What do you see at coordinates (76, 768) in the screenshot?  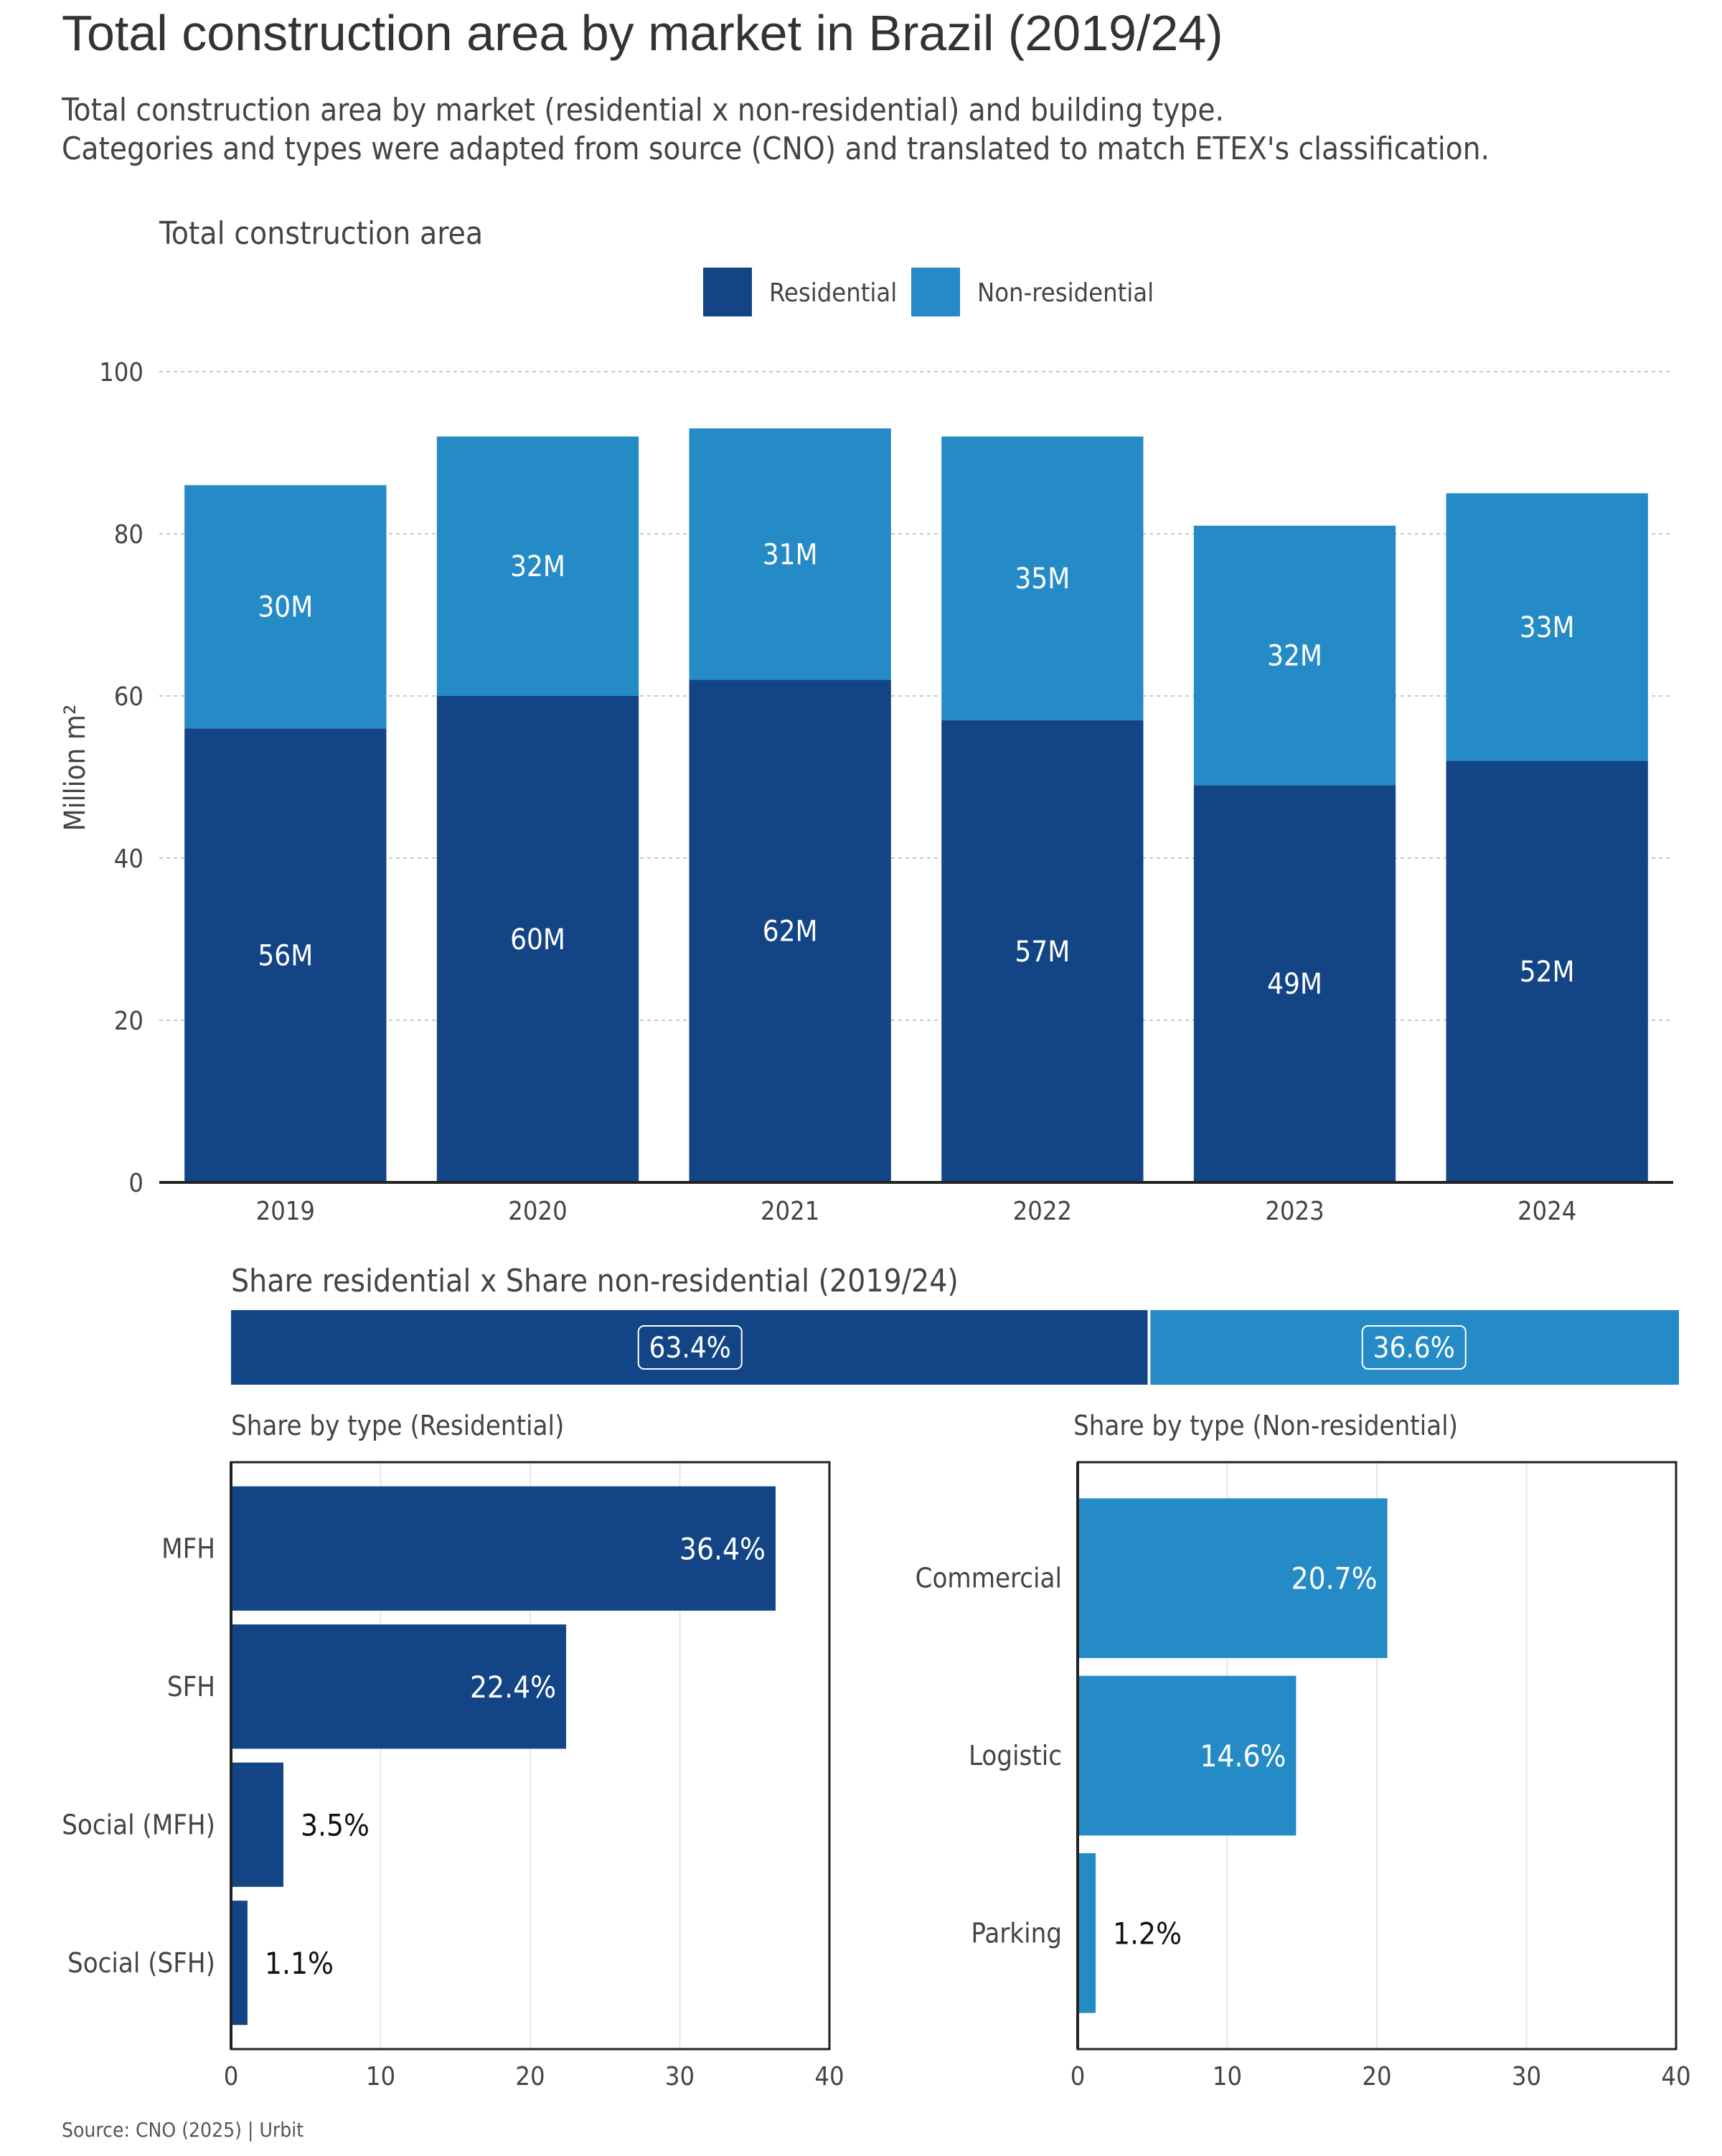 I see `y-axis-label: Million m²` at bounding box center [76, 768].